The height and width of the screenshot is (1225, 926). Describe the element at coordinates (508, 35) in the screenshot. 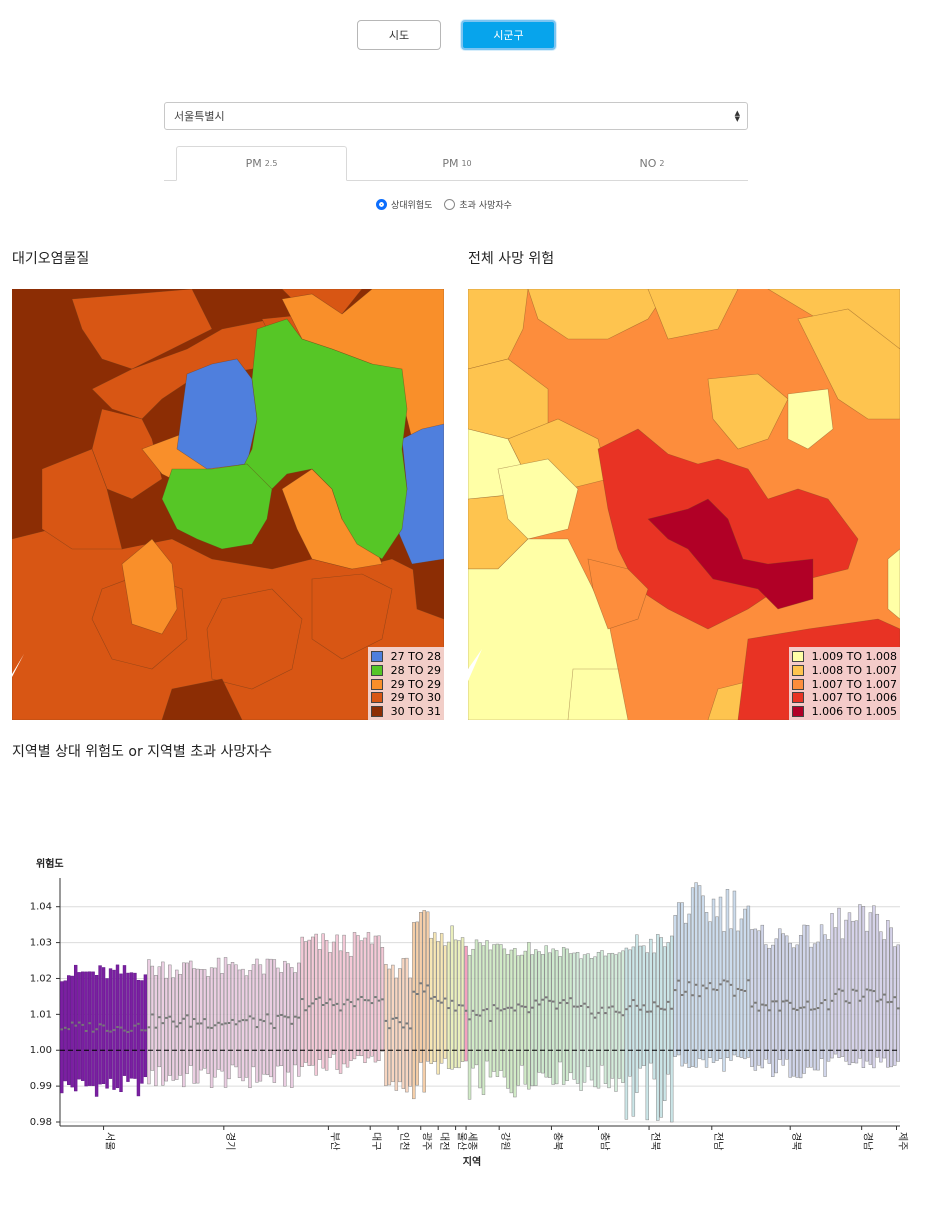

I see `sigungu-button: 시군구` at that location.